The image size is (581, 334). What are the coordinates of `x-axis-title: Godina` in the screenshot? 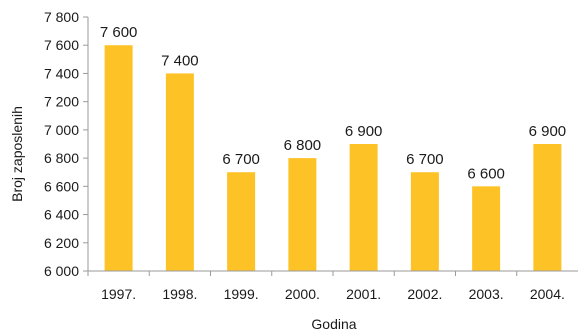 It's located at (333, 324).